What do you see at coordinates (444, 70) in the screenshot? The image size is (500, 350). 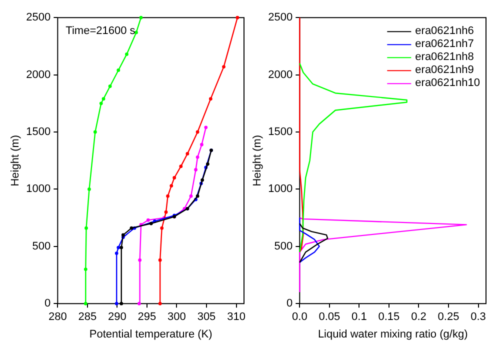 I see `legend-label: era0621nh9` at bounding box center [444, 70].